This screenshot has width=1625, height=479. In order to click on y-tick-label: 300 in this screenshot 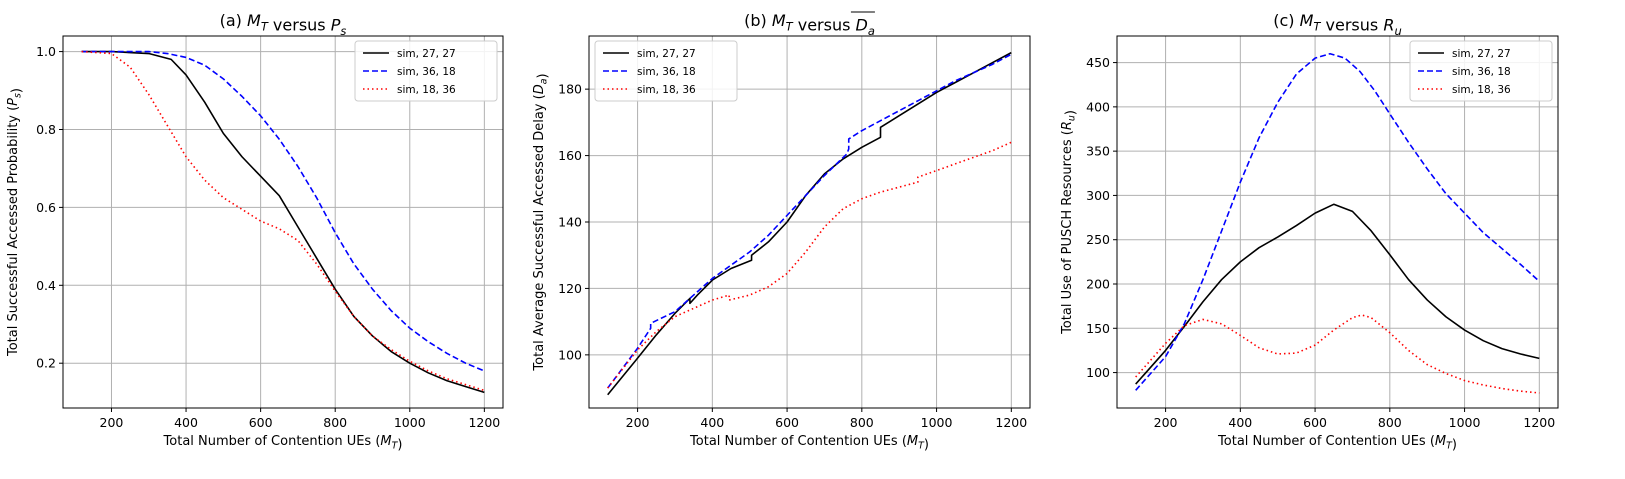, I will do `click(1098, 195)`.